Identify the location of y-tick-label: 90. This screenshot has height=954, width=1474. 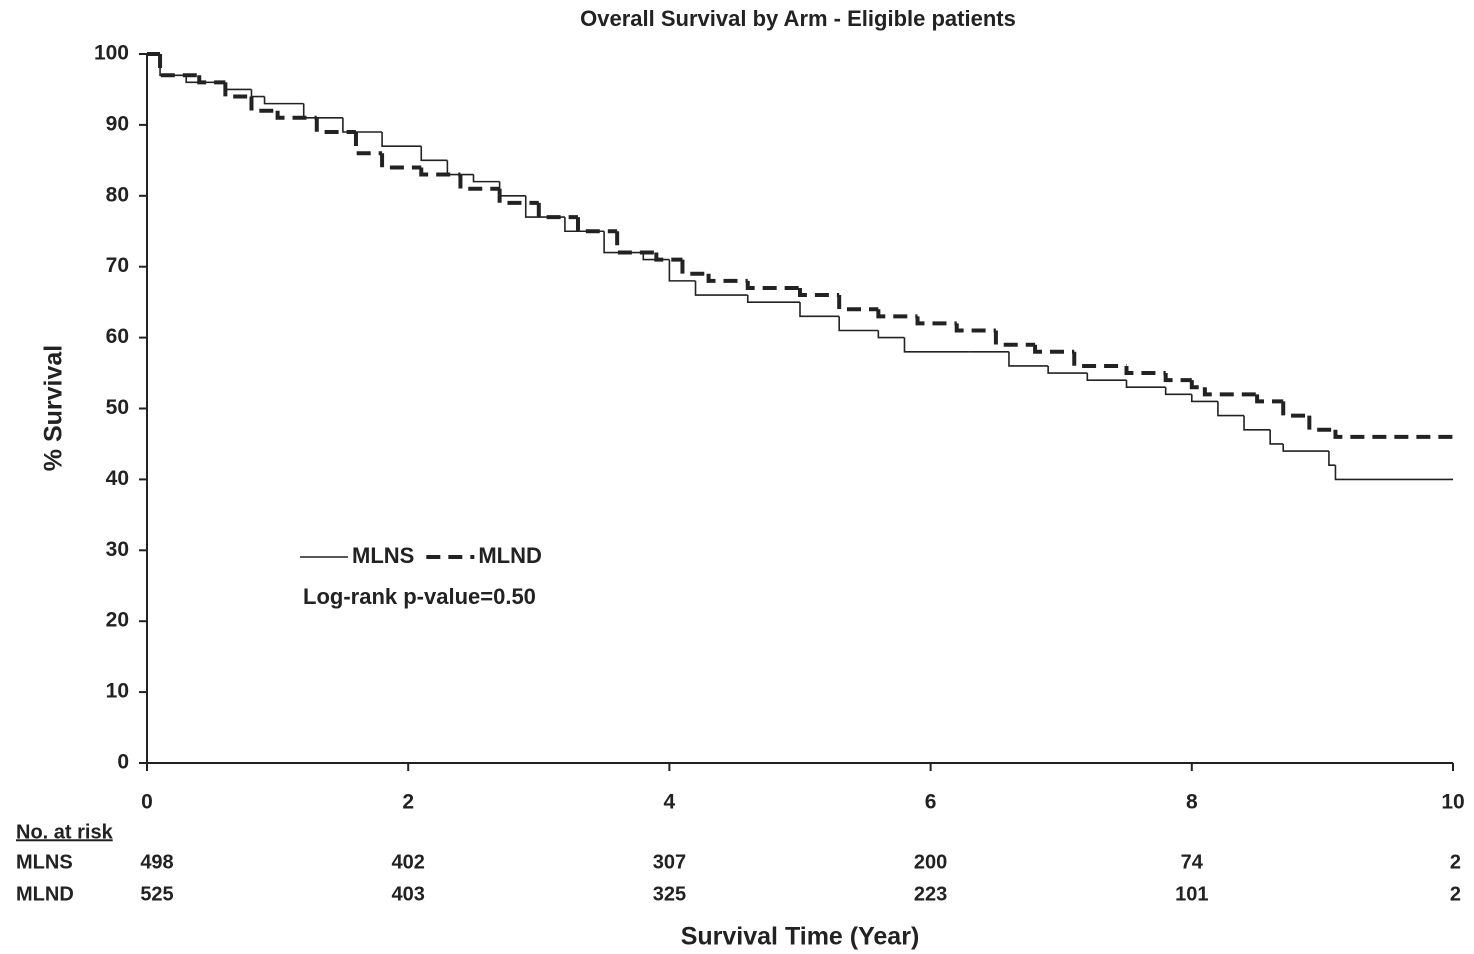
(117, 123).